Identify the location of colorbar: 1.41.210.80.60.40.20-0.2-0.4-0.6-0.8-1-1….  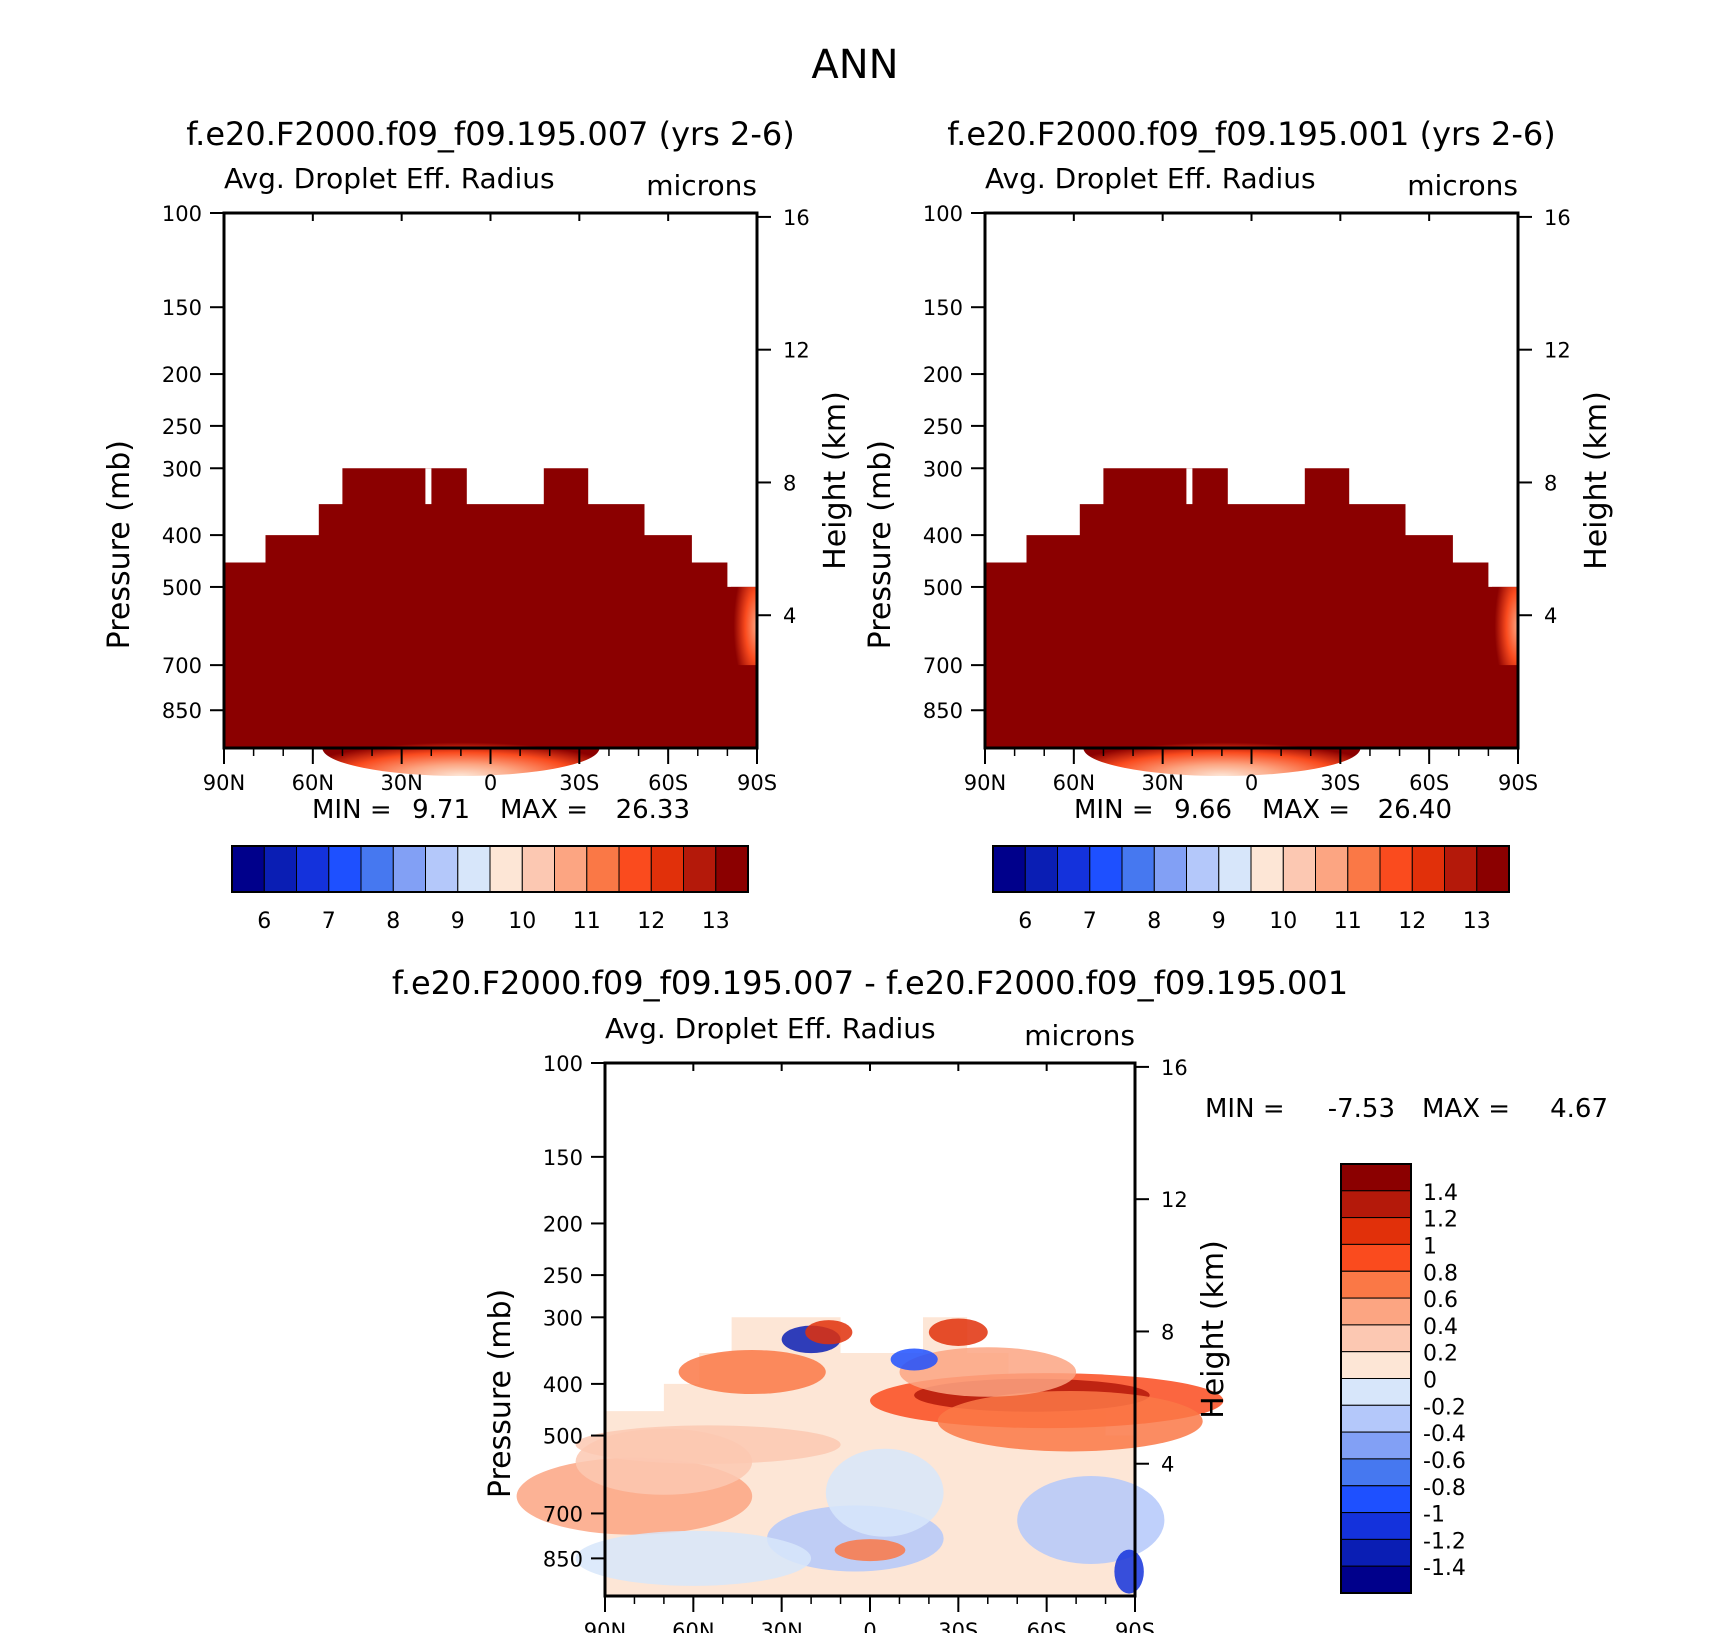
(1403, 1378).